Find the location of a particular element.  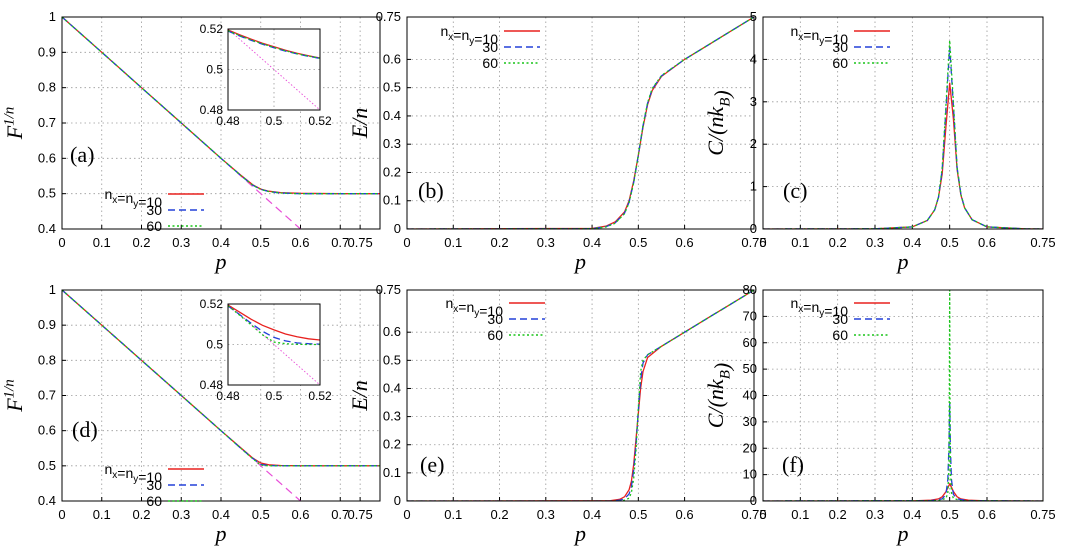

y-tick-label: 10 is located at coordinates (750, 474).